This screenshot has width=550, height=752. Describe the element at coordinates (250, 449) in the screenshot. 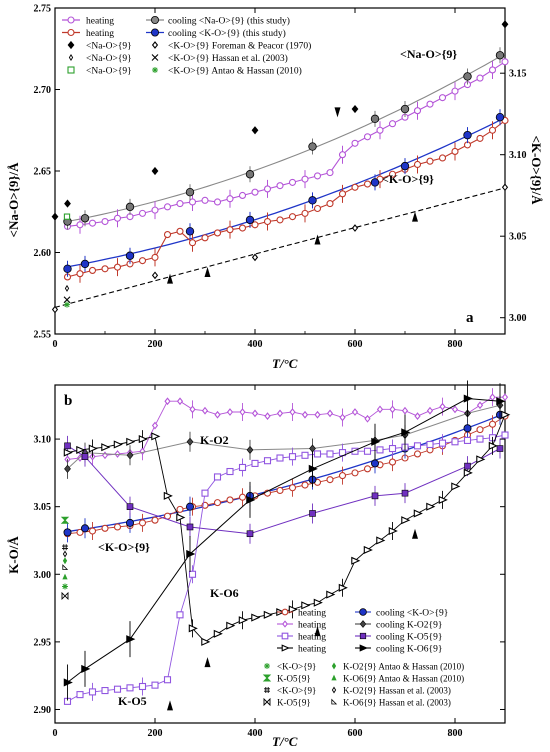

I see `panel-b-cooling-k-o2-point` at that location.